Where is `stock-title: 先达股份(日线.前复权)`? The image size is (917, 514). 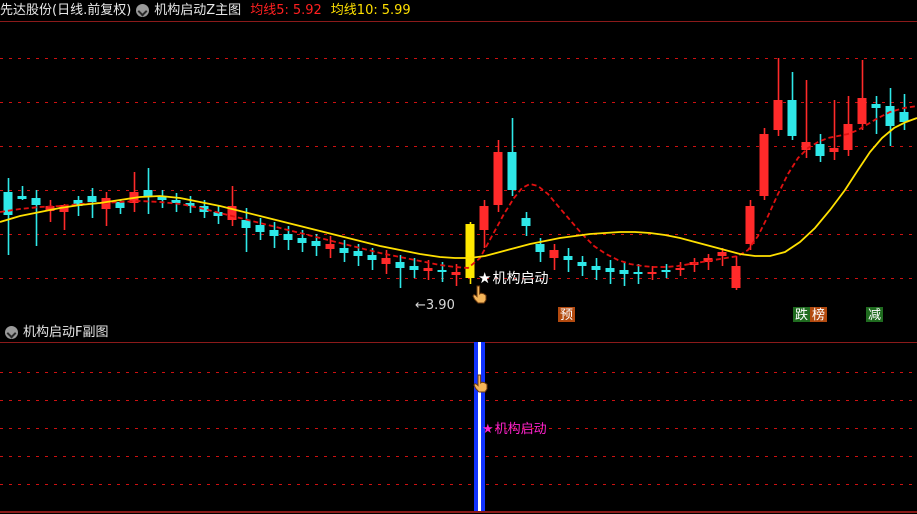 stock-title: 先达股份(日线.前复权) is located at coordinates (66, 10).